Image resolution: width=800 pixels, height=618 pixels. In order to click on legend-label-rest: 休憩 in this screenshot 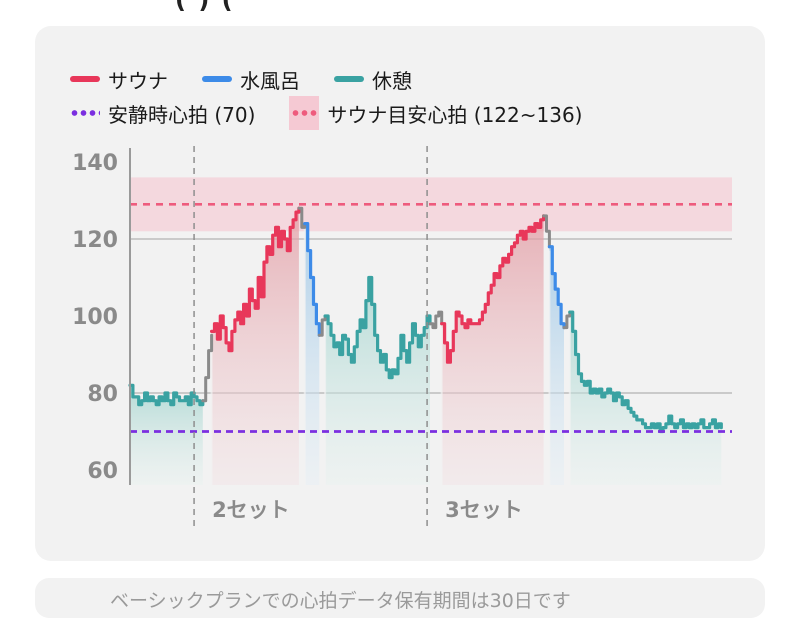, I will do `click(392, 80)`.